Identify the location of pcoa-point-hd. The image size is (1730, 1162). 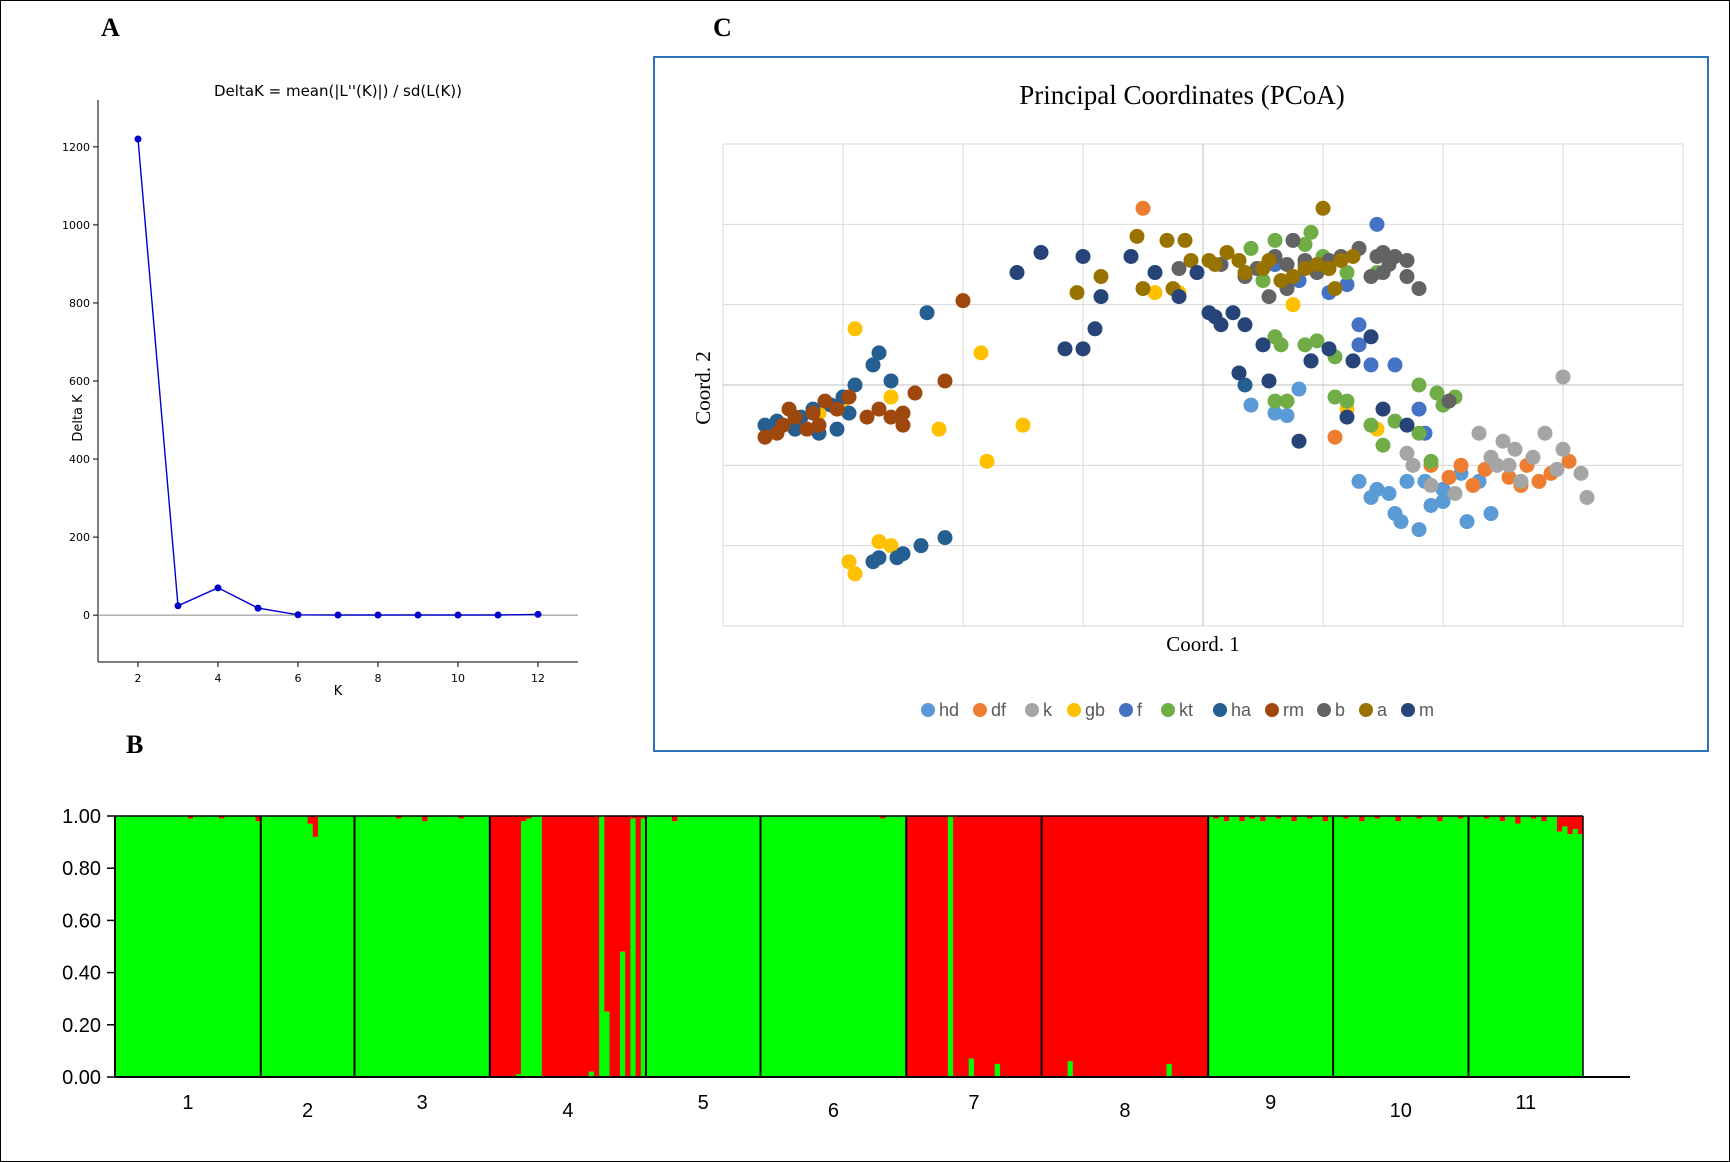
(1443, 501).